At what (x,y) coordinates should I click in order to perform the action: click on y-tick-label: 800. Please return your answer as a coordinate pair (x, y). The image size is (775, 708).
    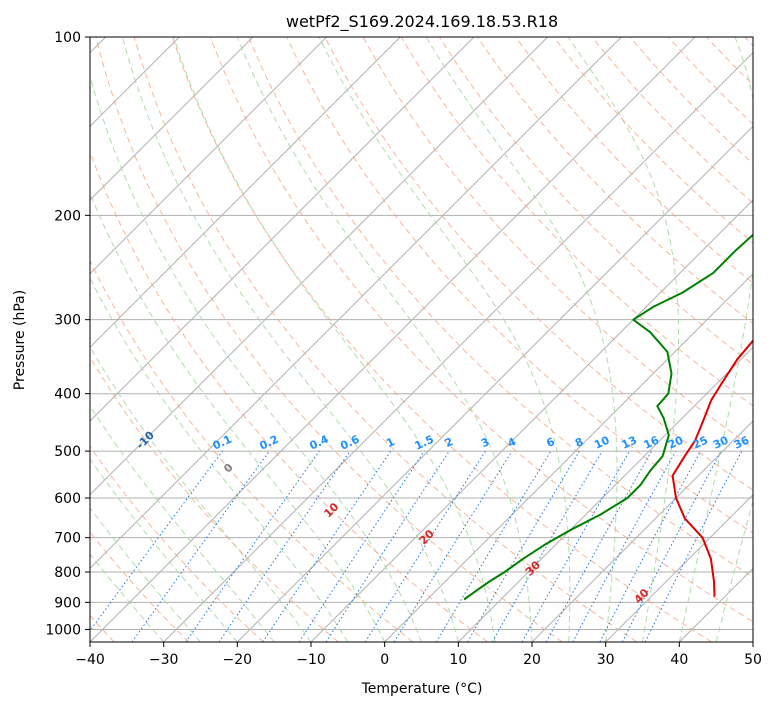
    Looking at the image, I should click on (67, 573).